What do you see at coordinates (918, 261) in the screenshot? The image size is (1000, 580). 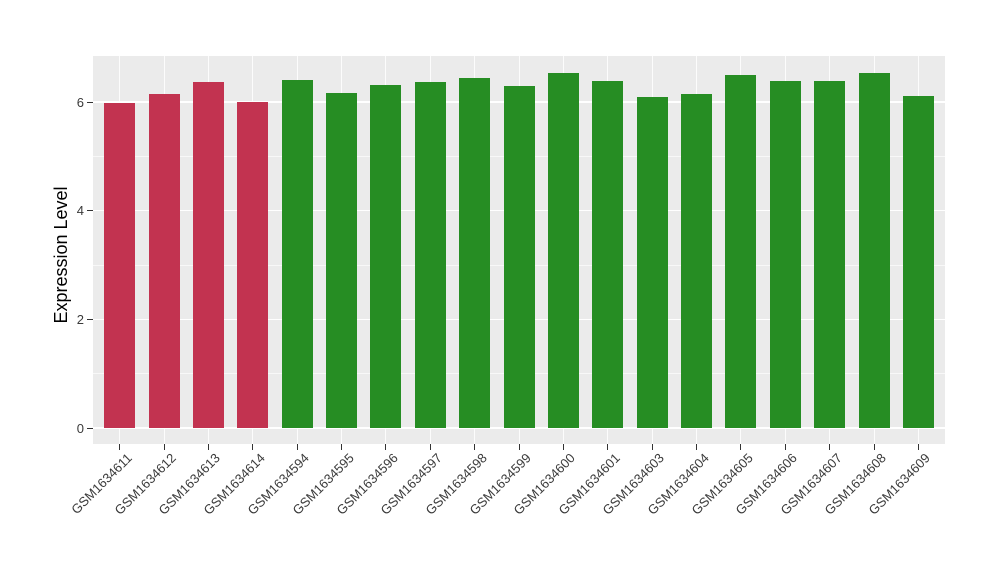 I see `bar-GSM1634609` at bounding box center [918, 261].